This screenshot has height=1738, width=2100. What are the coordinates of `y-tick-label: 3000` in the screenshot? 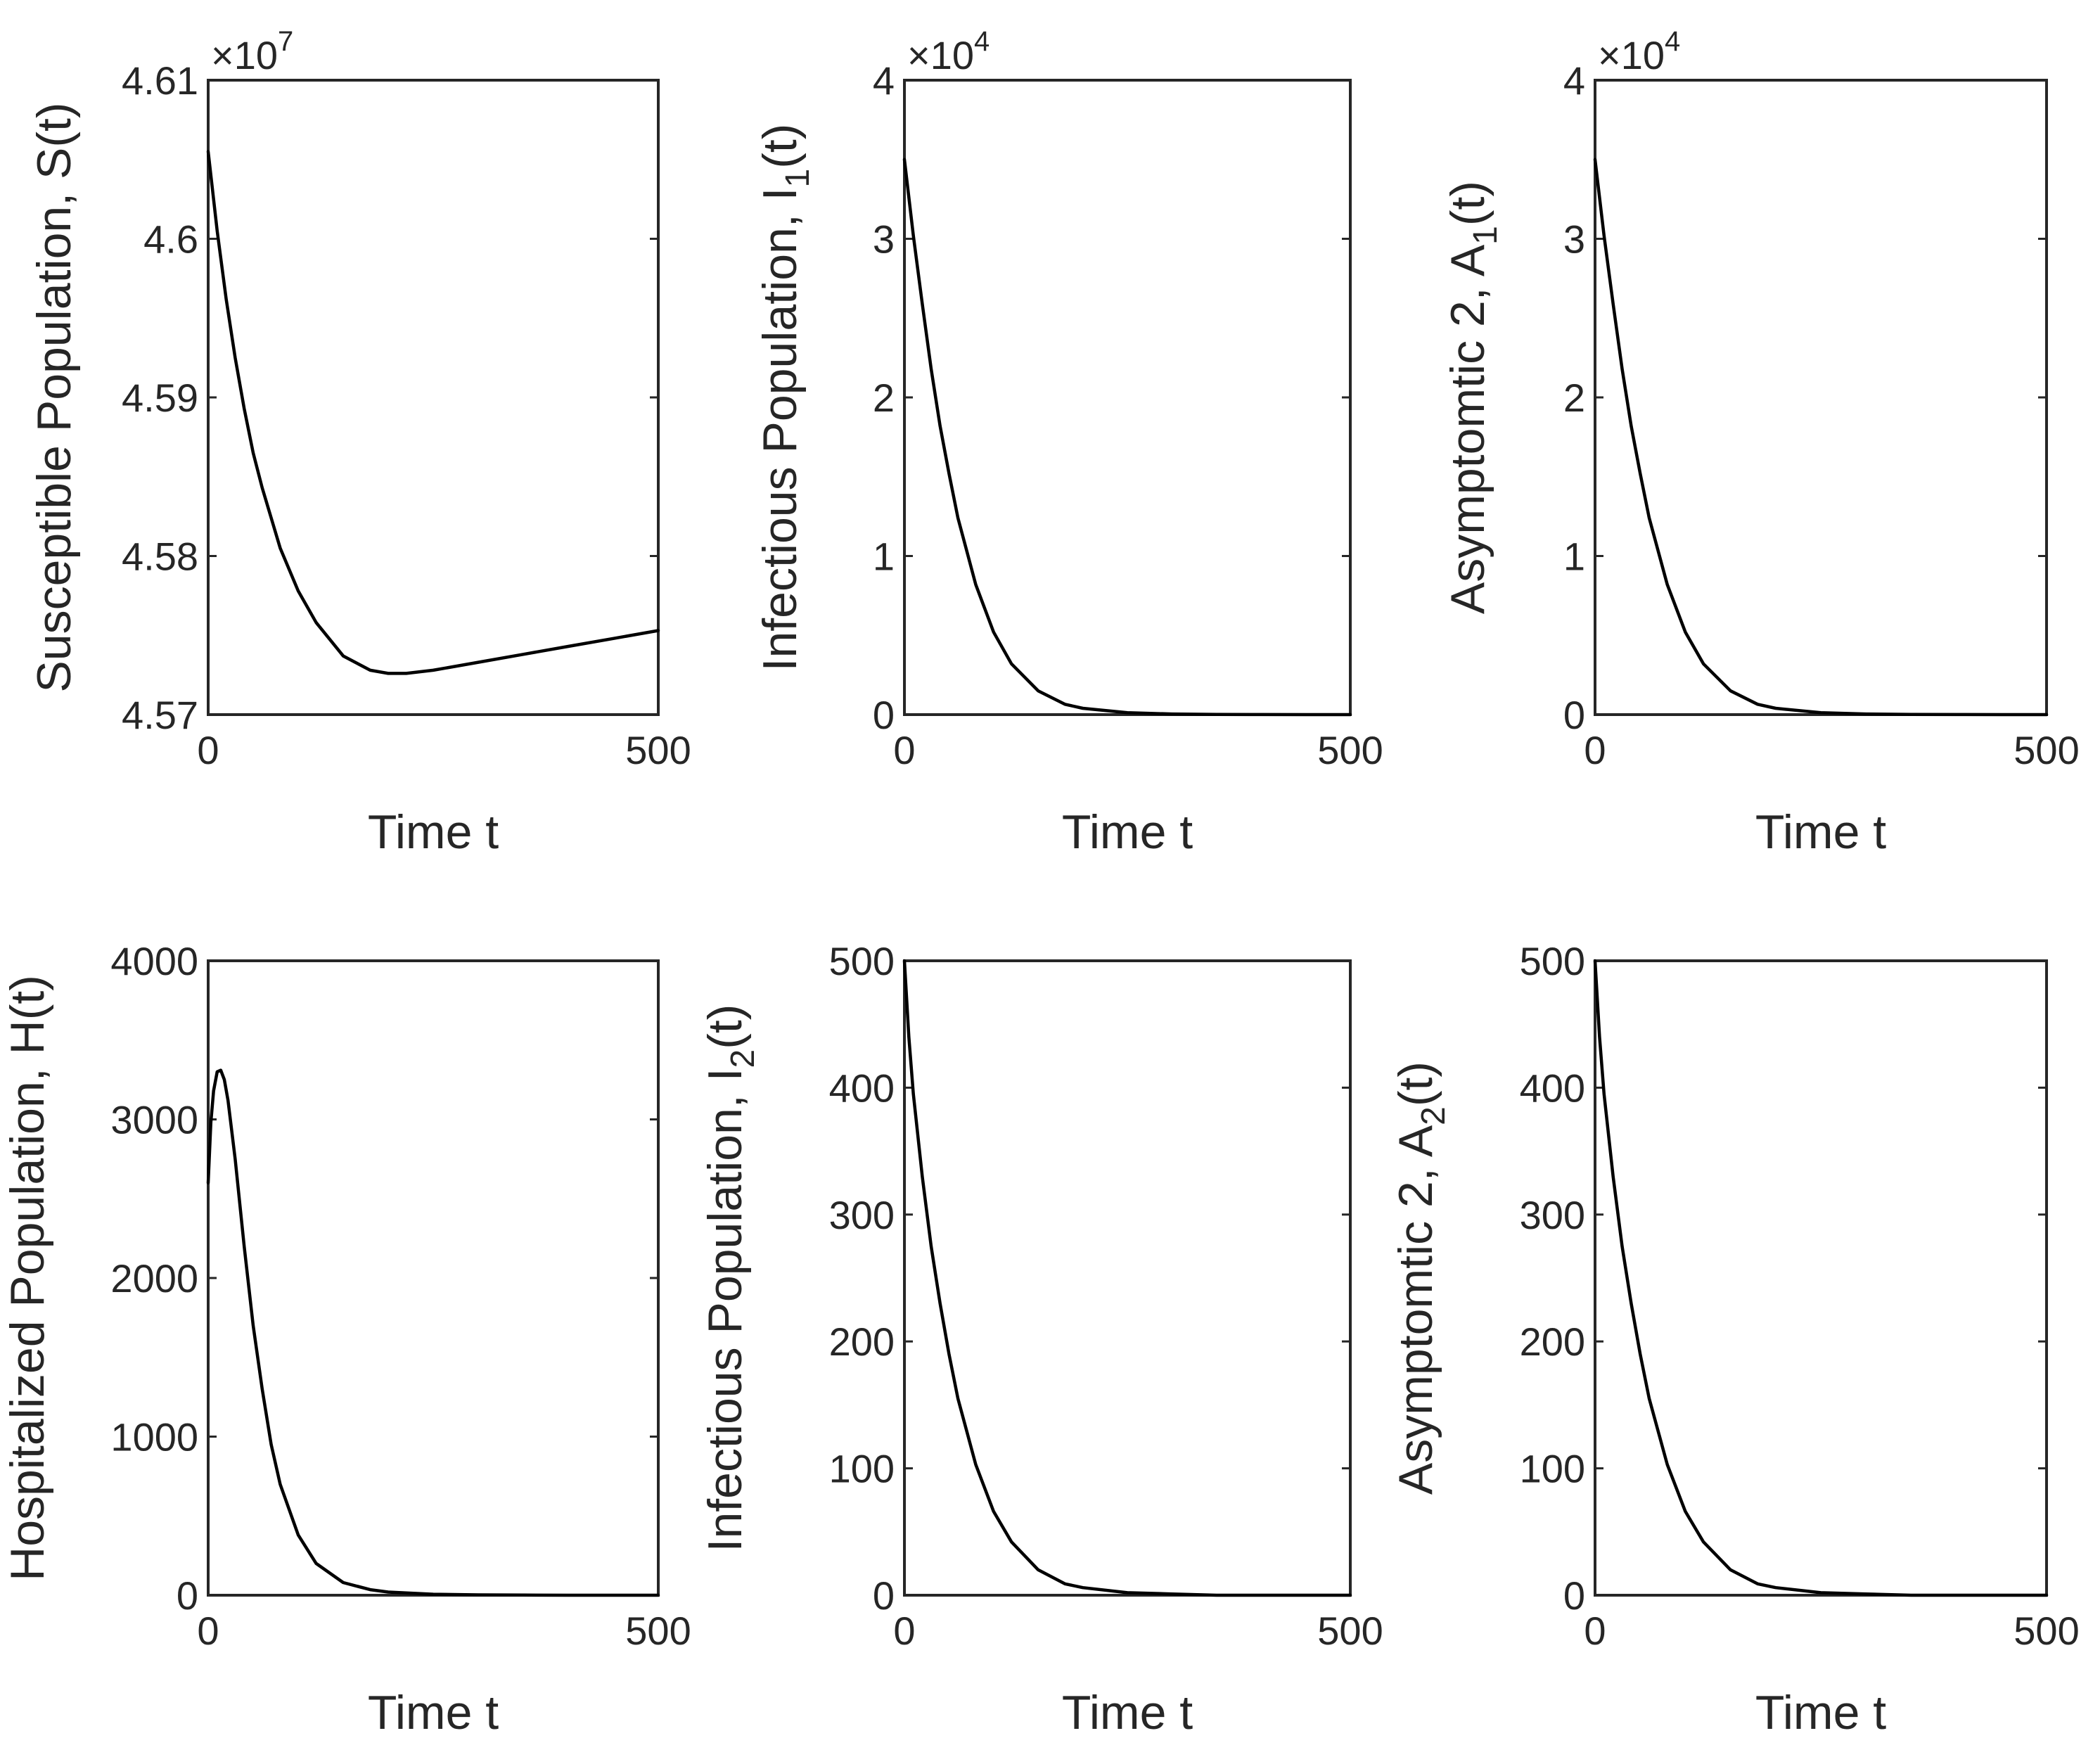 It's located at (154, 1120).